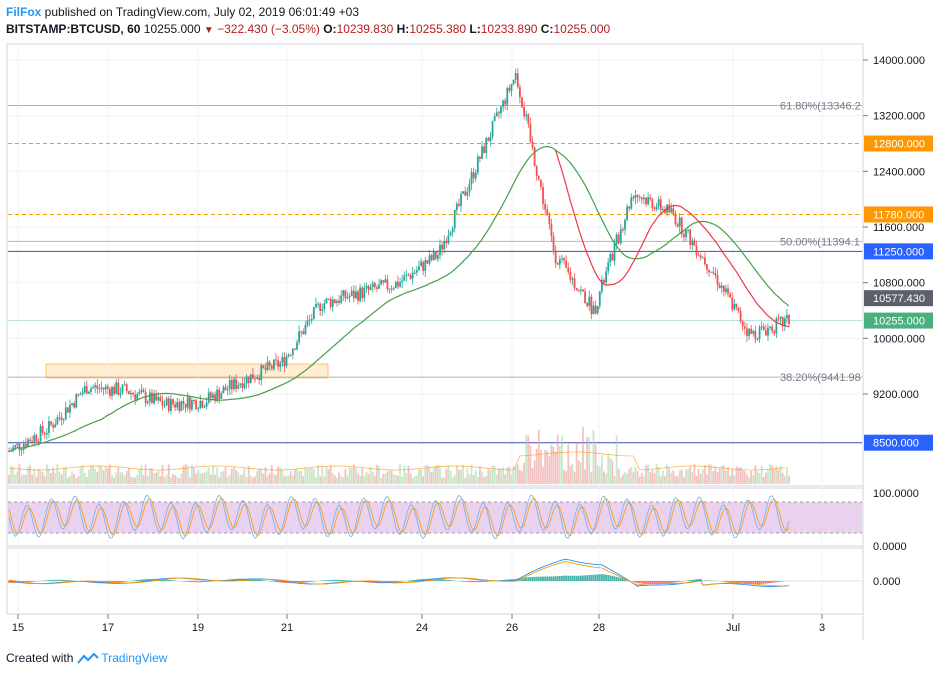 This screenshot has width=939, height=675. What do you see at coordinates (24, 12) in the screenshot?
I see `author-name: FilFox` at bounding box center [24, 12].